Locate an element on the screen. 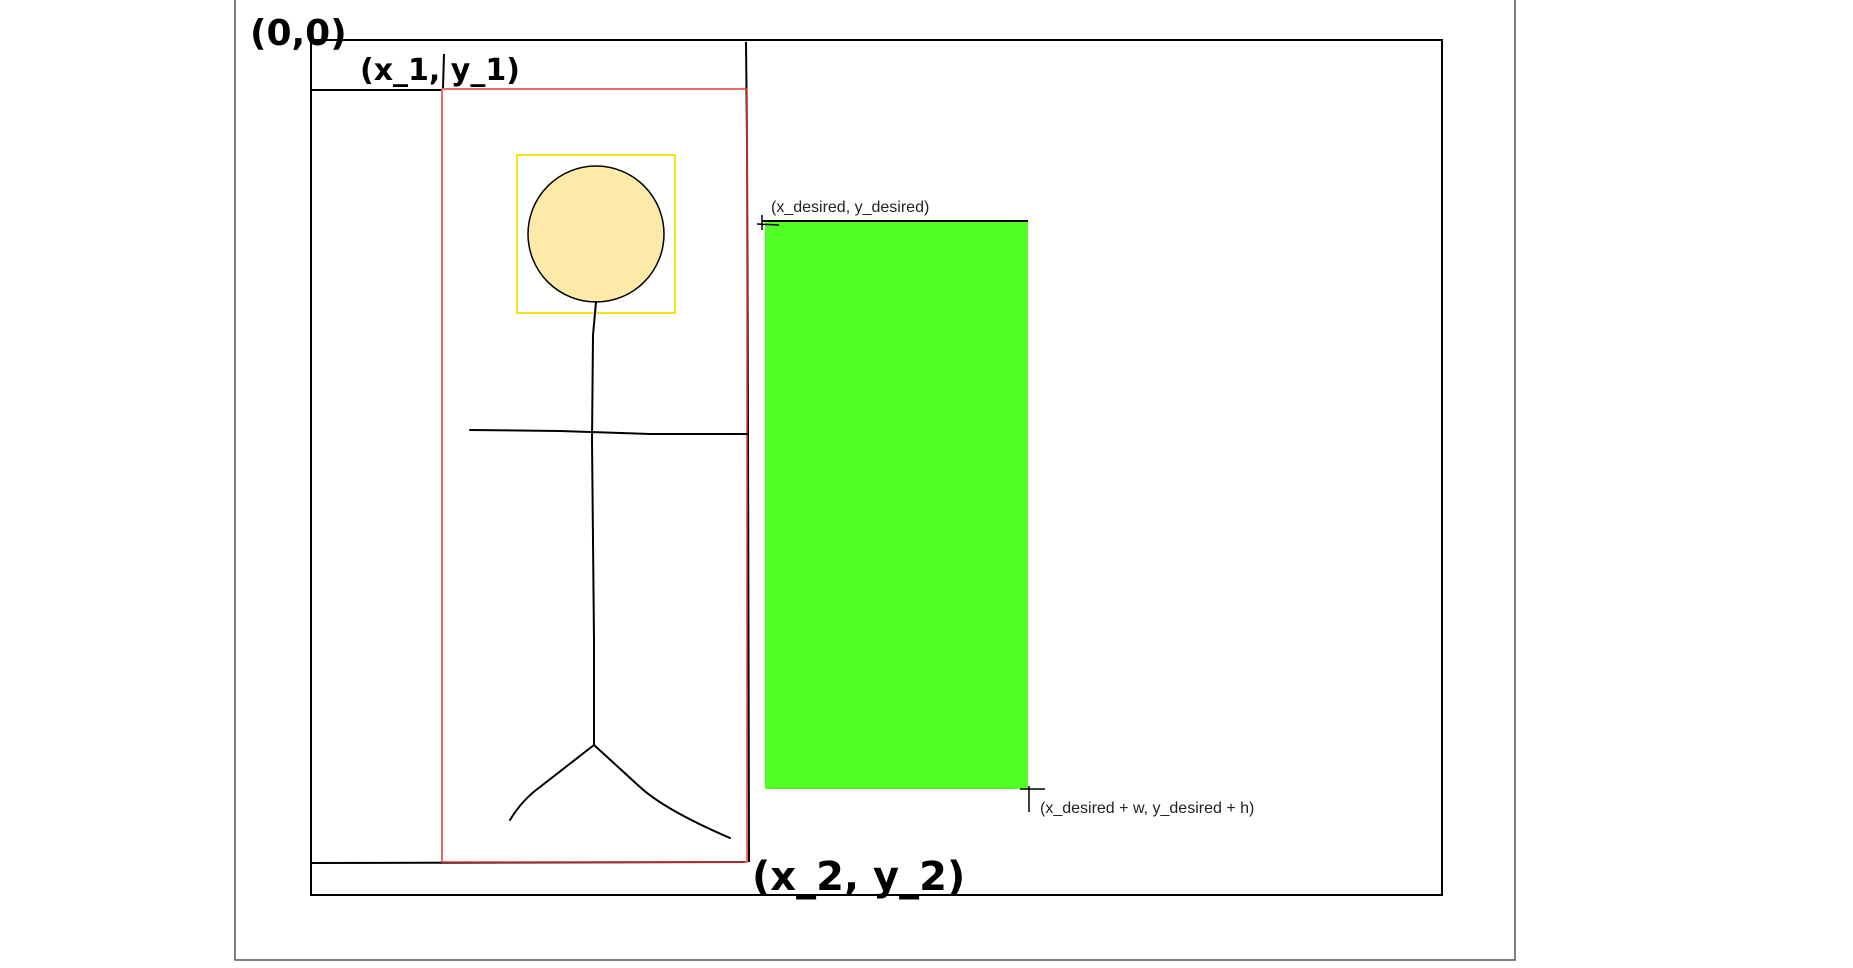 This screenshot has height=968, width=1853. top-left-tick is located at coordinates (768, 222).